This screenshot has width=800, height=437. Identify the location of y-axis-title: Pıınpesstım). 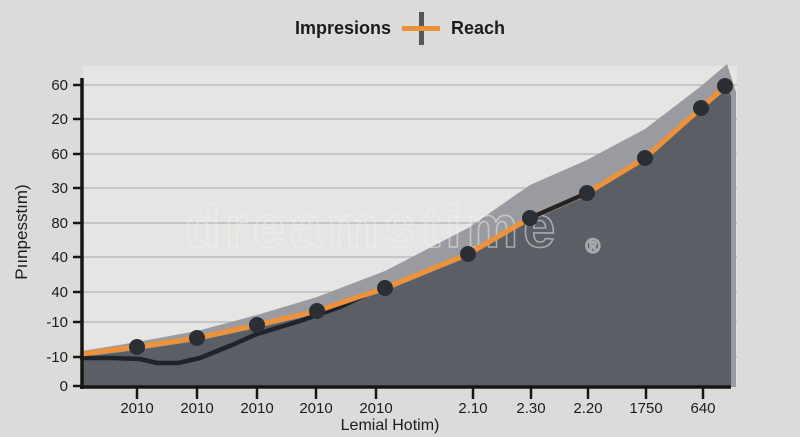
(21, 231).